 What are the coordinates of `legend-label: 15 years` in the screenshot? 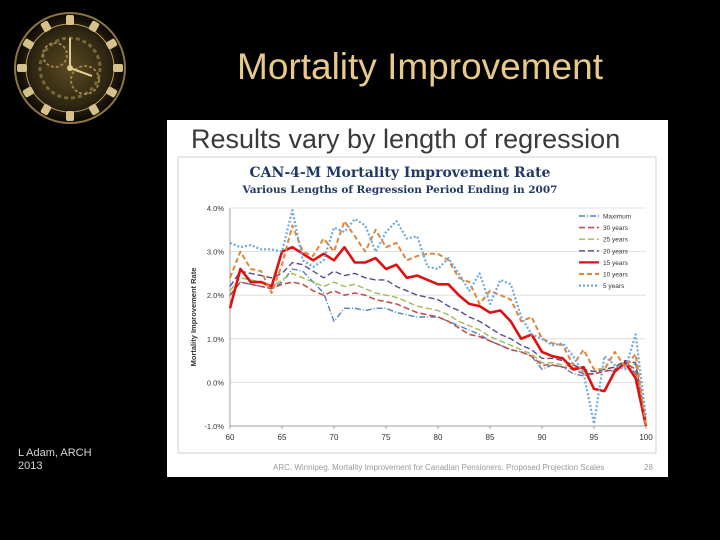 It's located at (616, 263).